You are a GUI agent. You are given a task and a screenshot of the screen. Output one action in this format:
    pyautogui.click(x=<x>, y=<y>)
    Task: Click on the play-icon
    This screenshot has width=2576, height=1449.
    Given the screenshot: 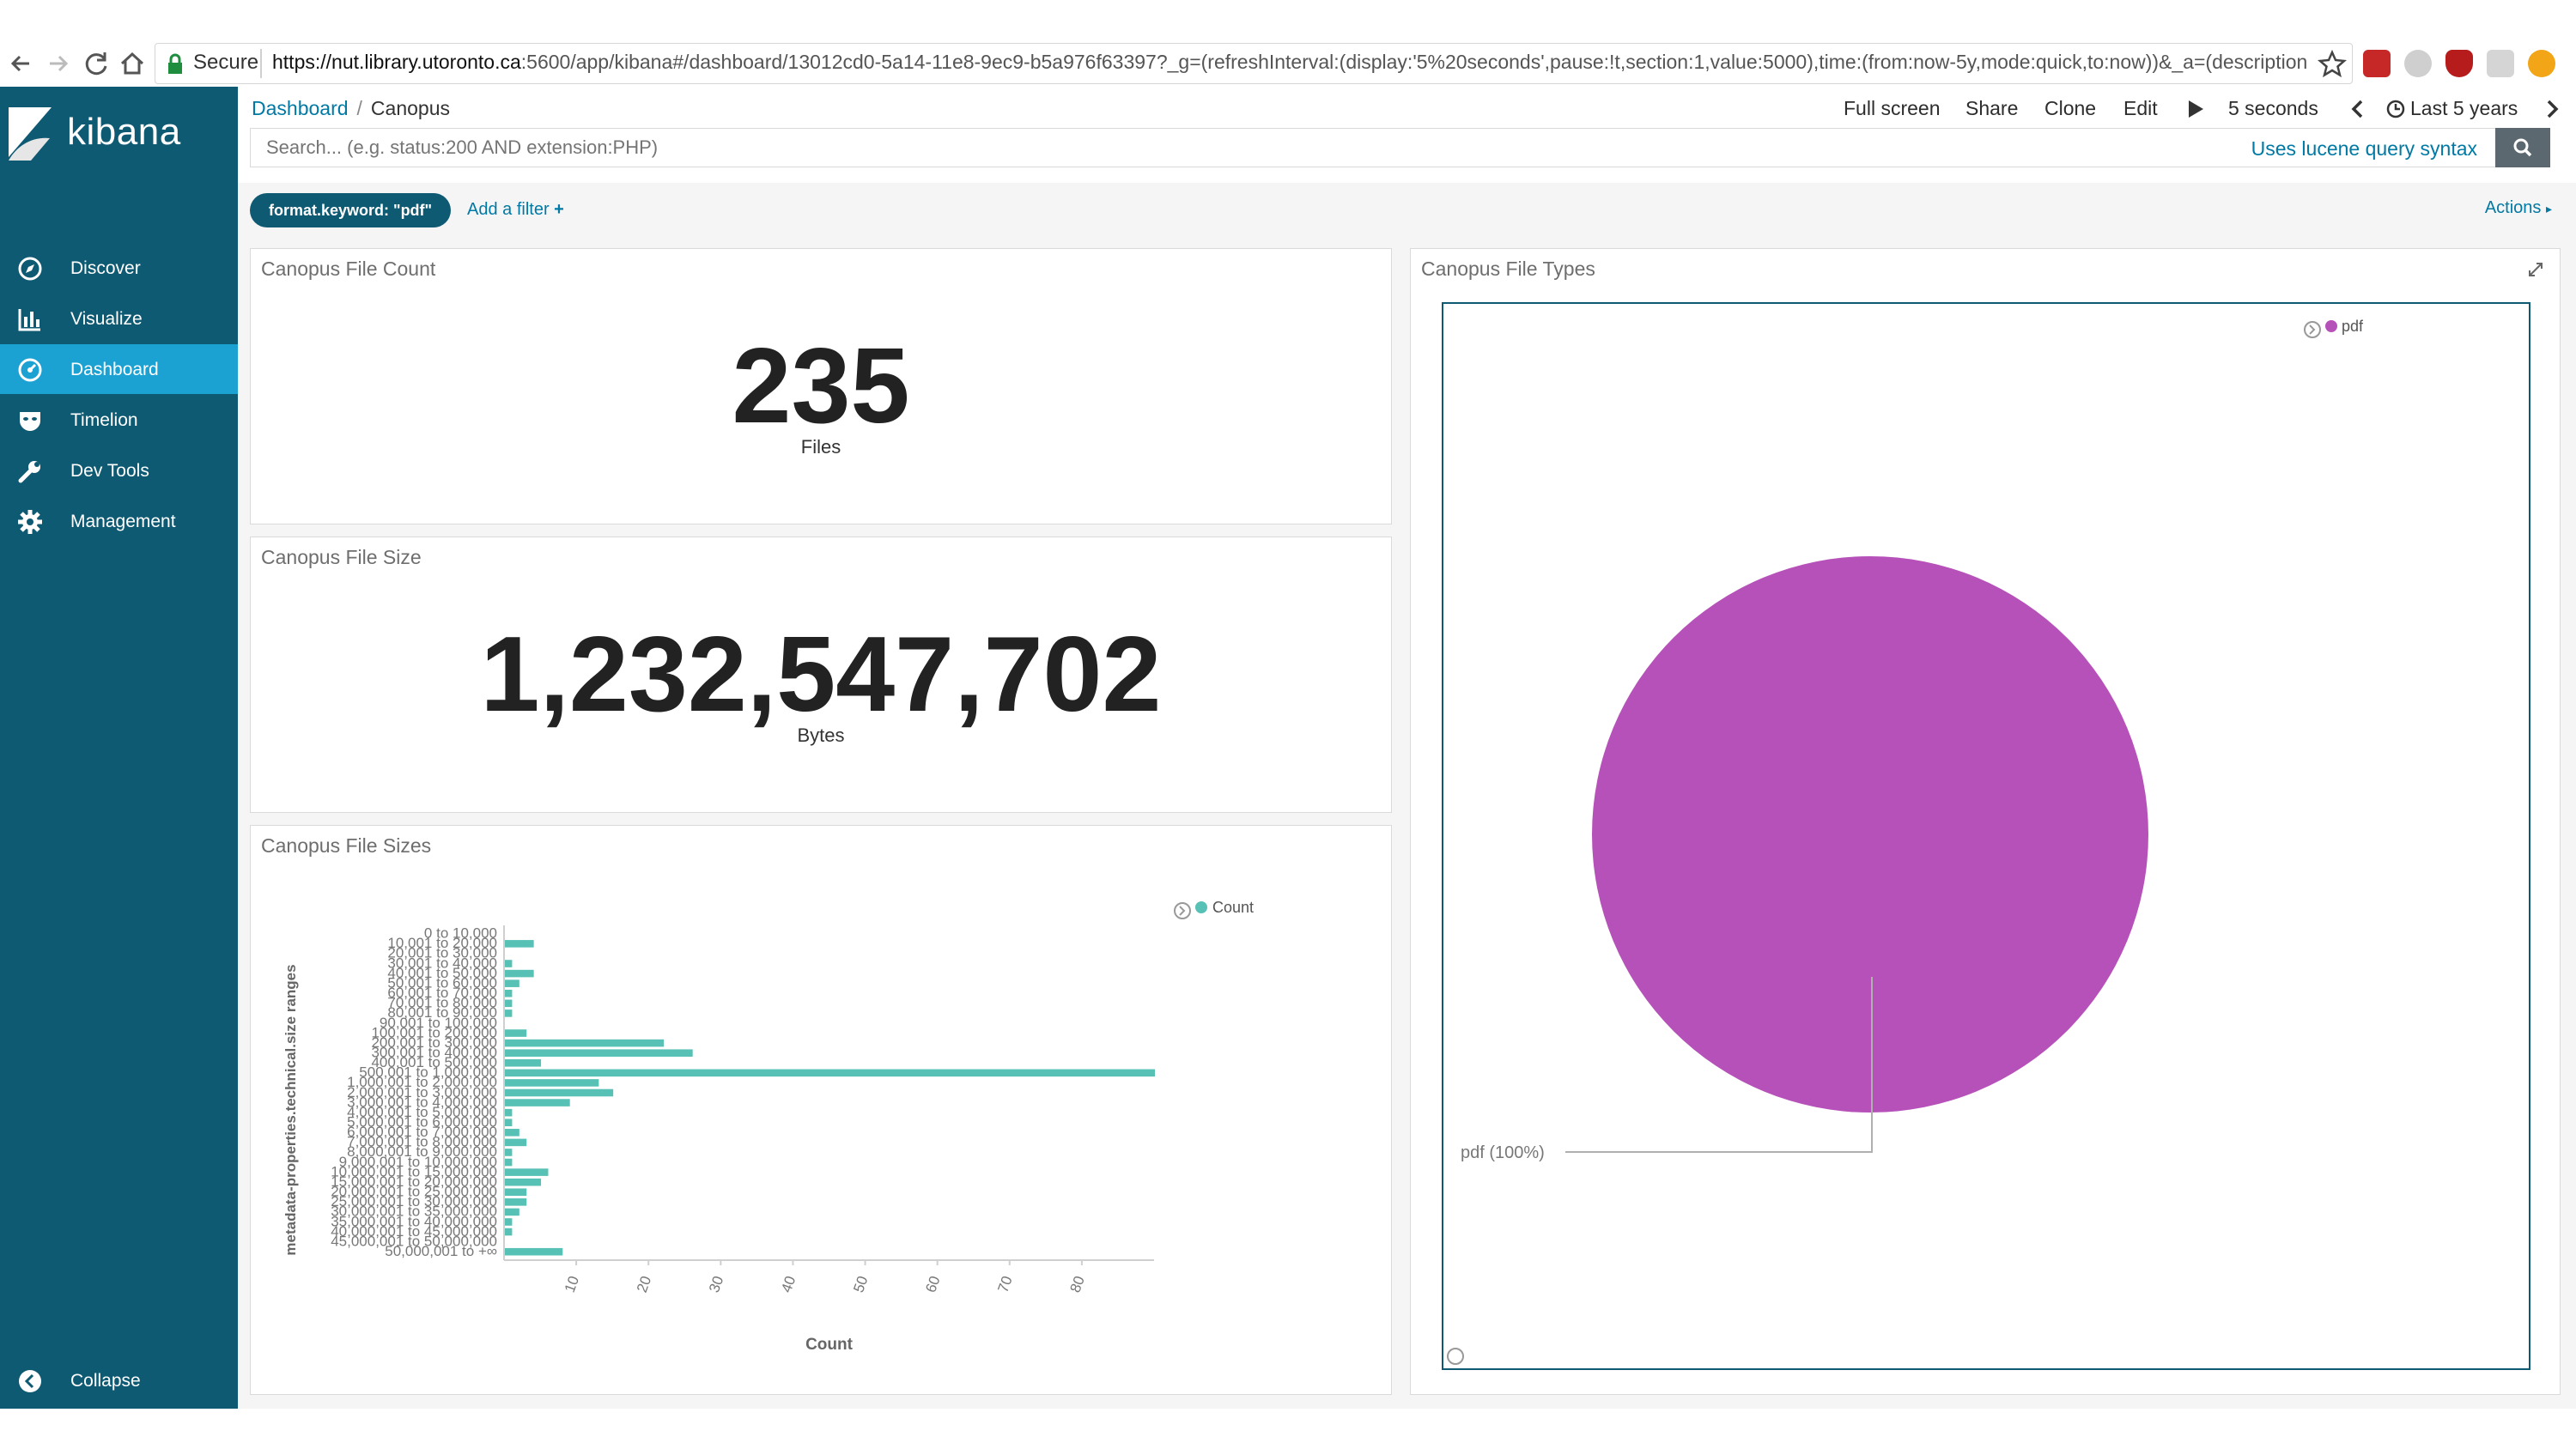 What is the action you would take?
    pyautogui.click(x=2195, y=109)
    